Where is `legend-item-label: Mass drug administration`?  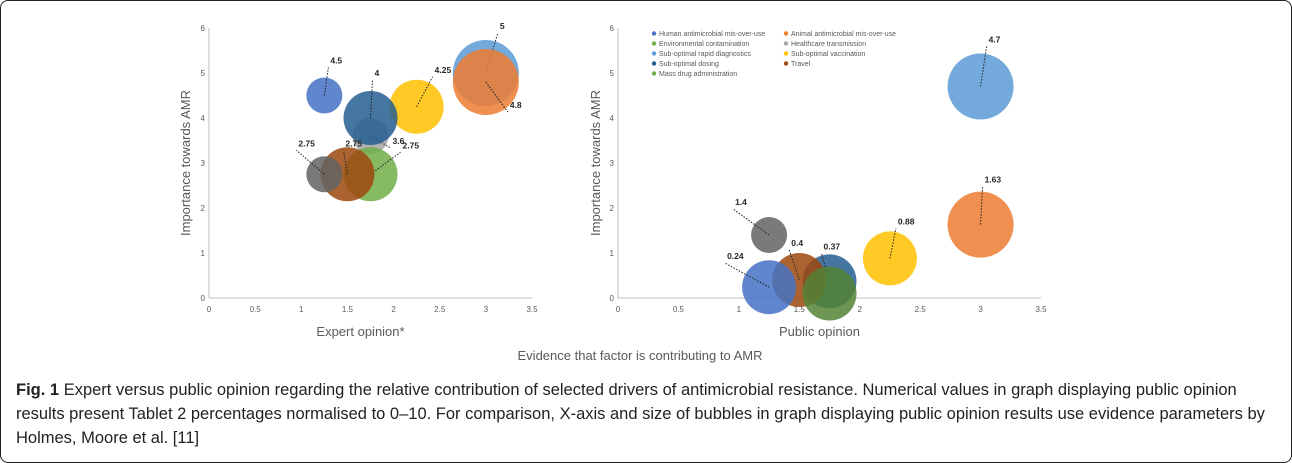 legend-item-label: Mass drug administration is located at coordinates (698, 74).